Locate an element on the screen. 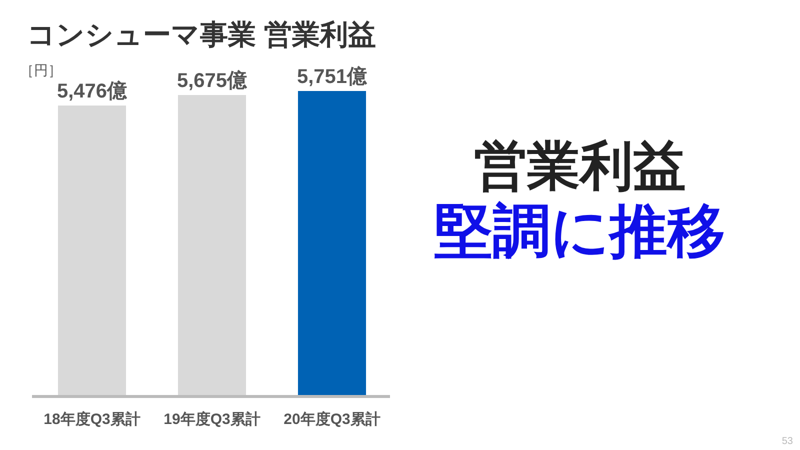 This screenshot has height=450, width=800. ylabel: ［円］ is located at coordinates (41, 70).